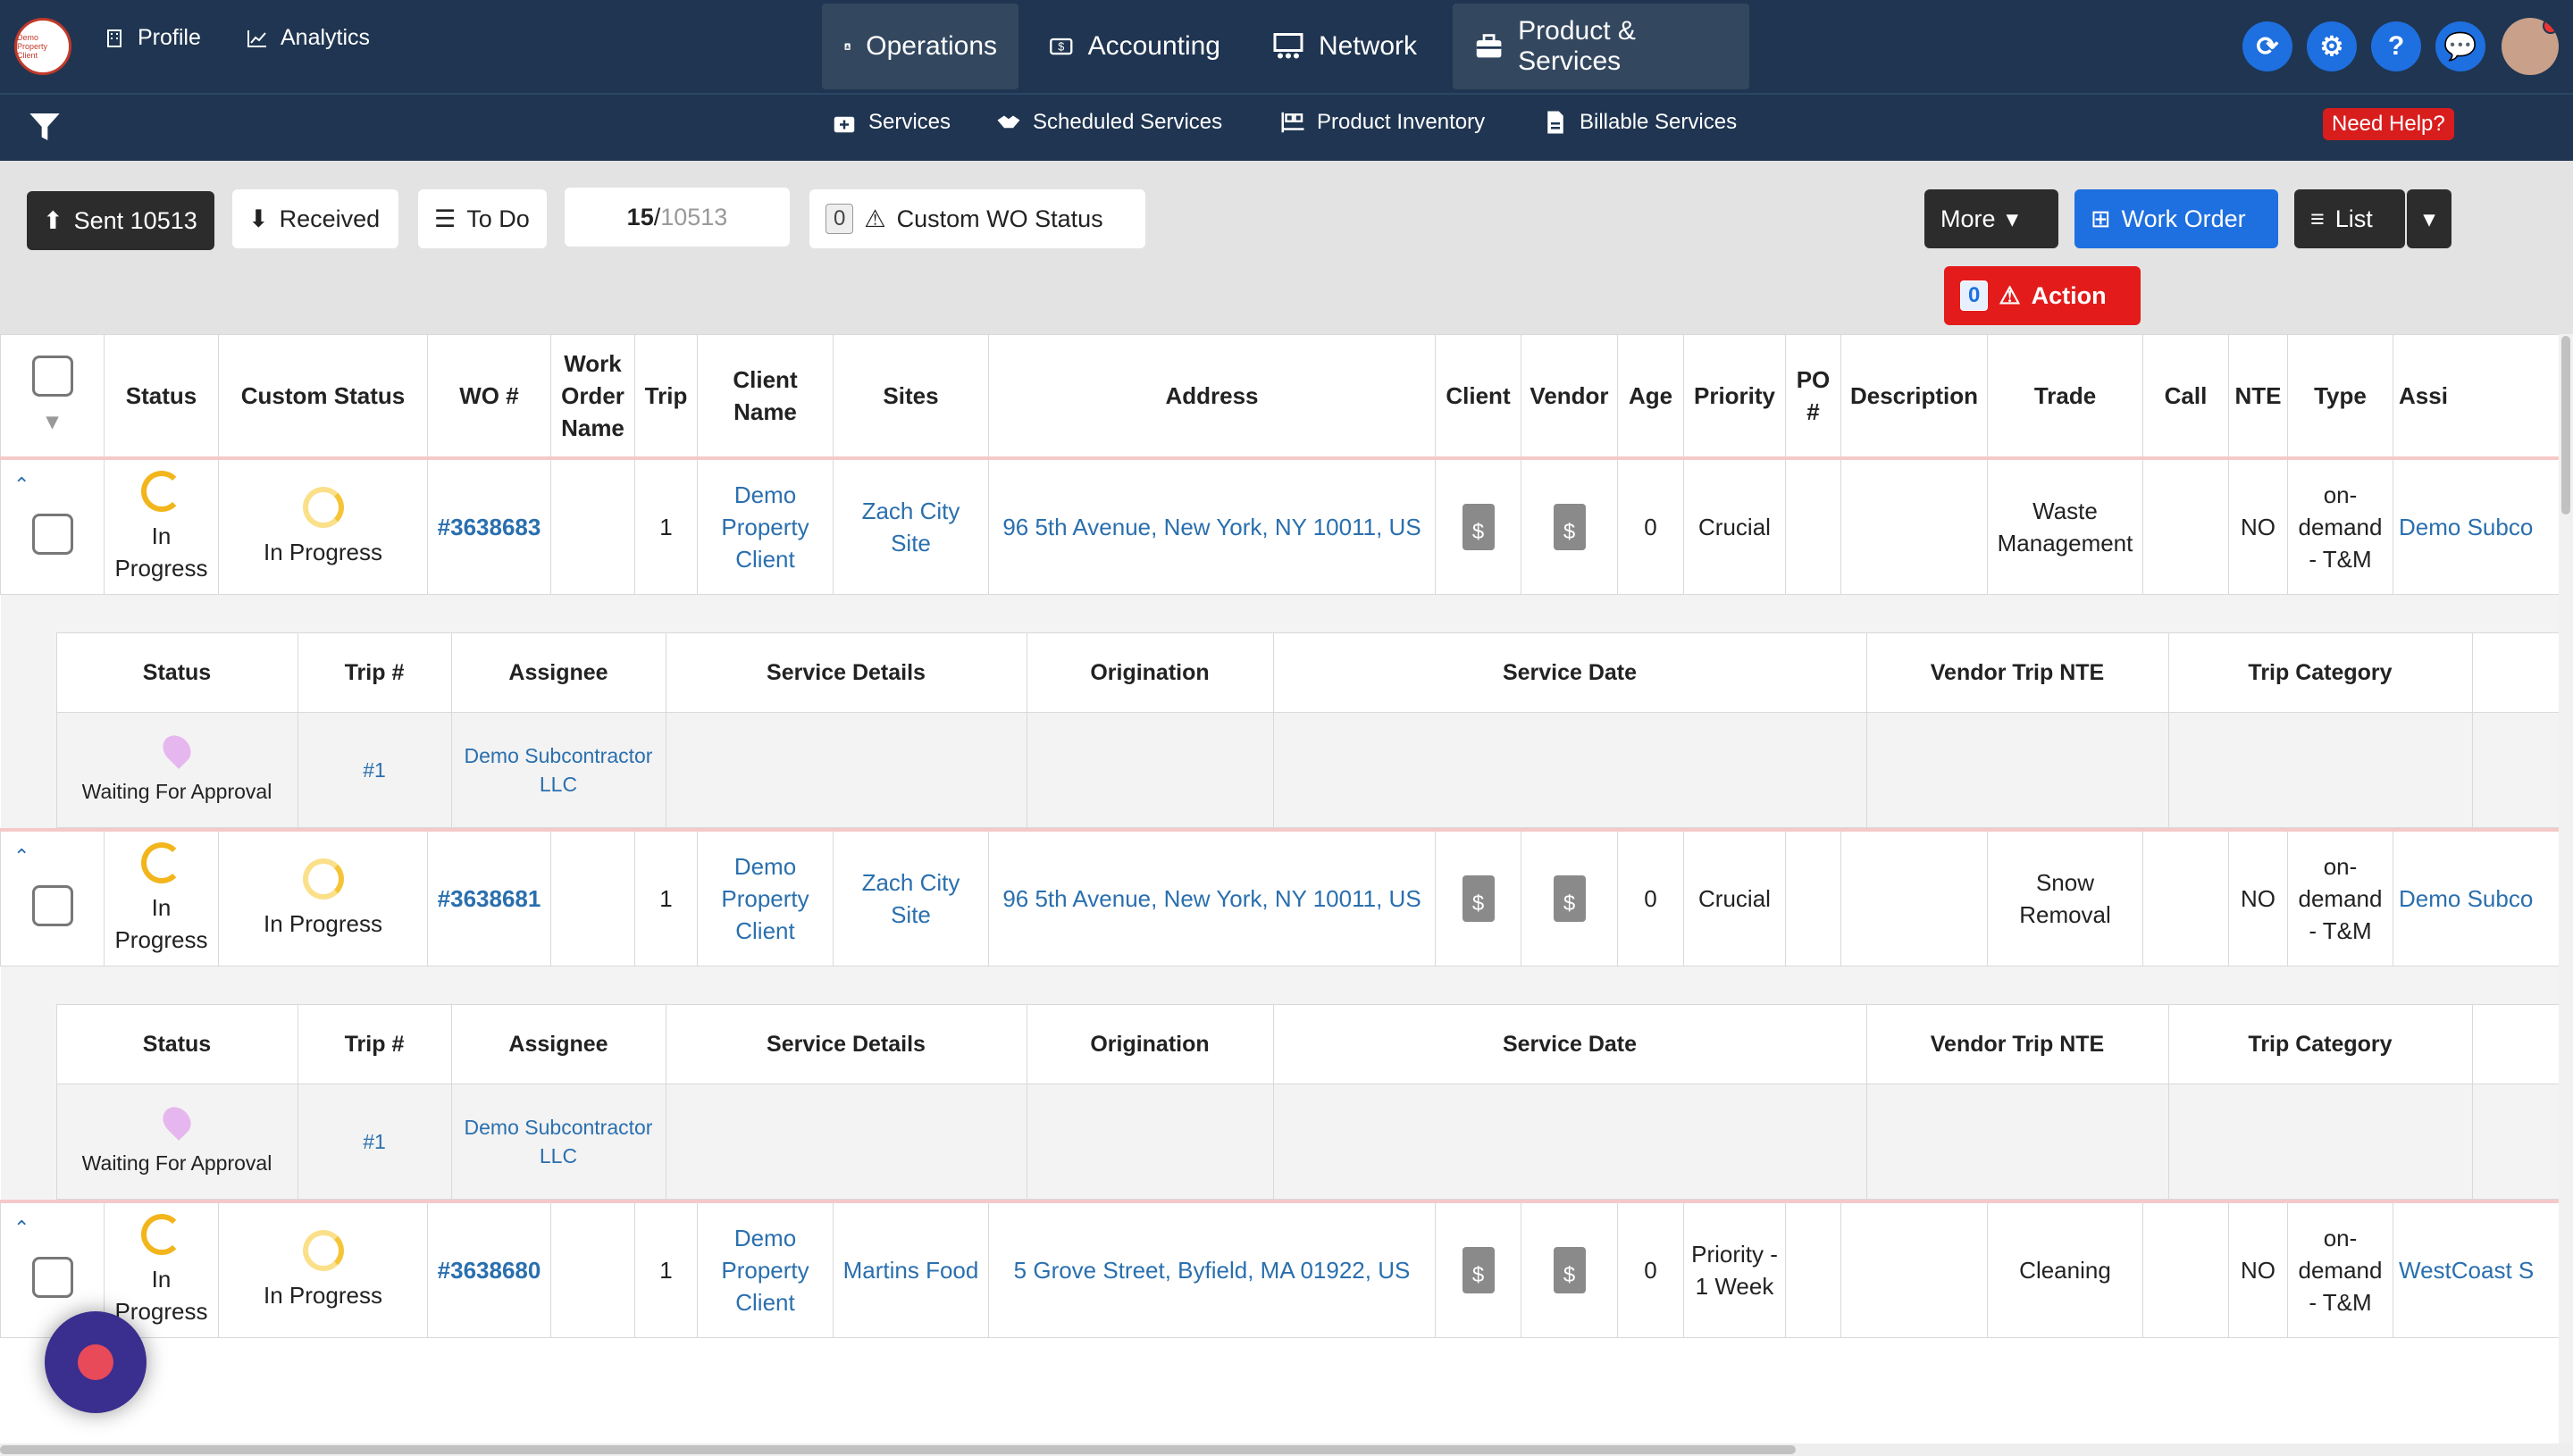 The height and width of the screenshot is (1456, 2573). Describe the element at coordinates (2429, 218) in the screenshot. I see `view-dropdown-toggle: ▾` at that location.